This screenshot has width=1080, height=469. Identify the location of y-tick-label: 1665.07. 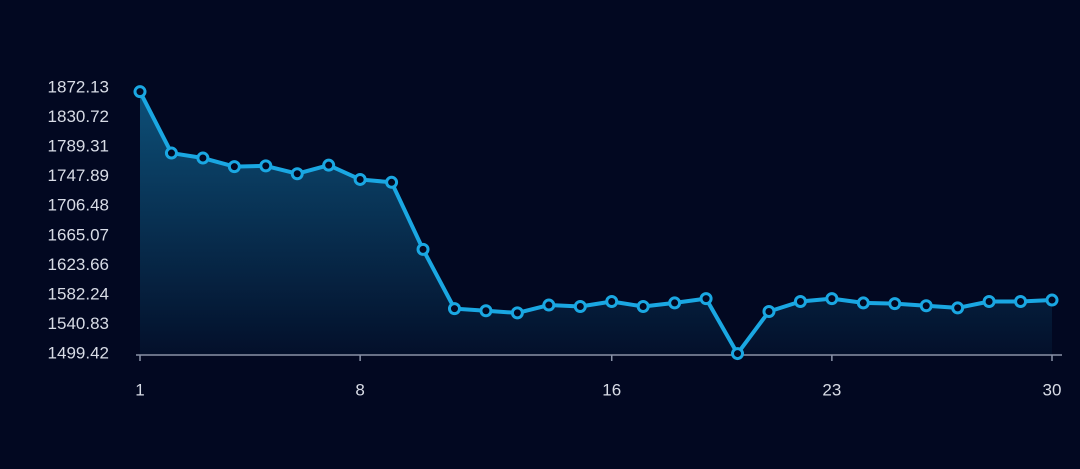
(78, 234).